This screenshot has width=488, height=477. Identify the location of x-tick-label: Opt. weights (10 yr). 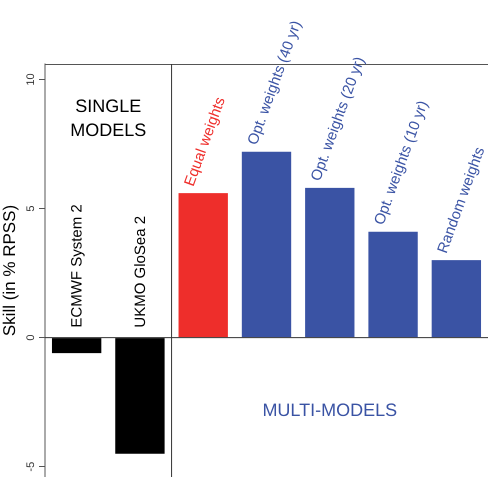
(401, 163).